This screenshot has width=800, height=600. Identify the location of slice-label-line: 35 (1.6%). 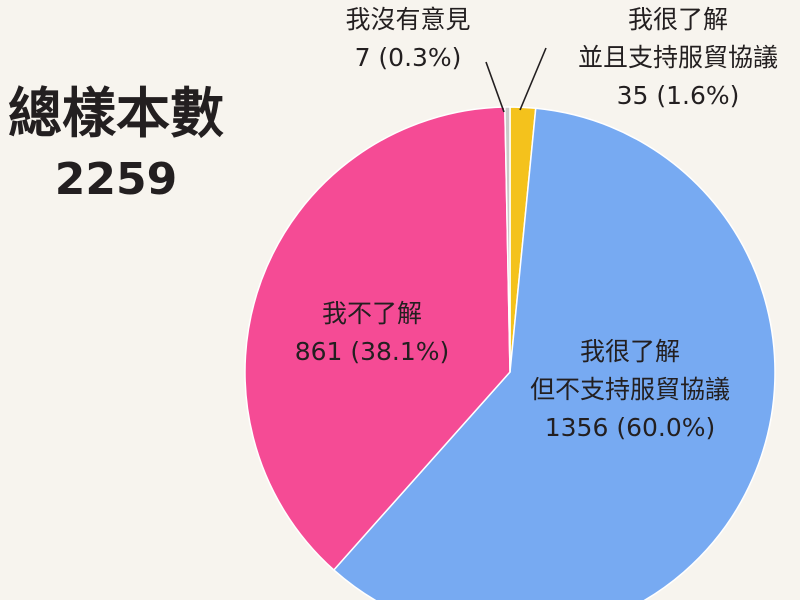
(678, 95).